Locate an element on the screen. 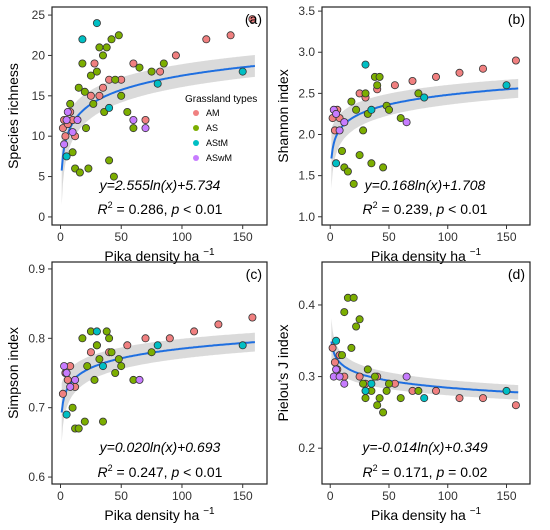 This screenshot has height=530, width=550. legend-item-label: AStM is located at coordinates (217, 143).